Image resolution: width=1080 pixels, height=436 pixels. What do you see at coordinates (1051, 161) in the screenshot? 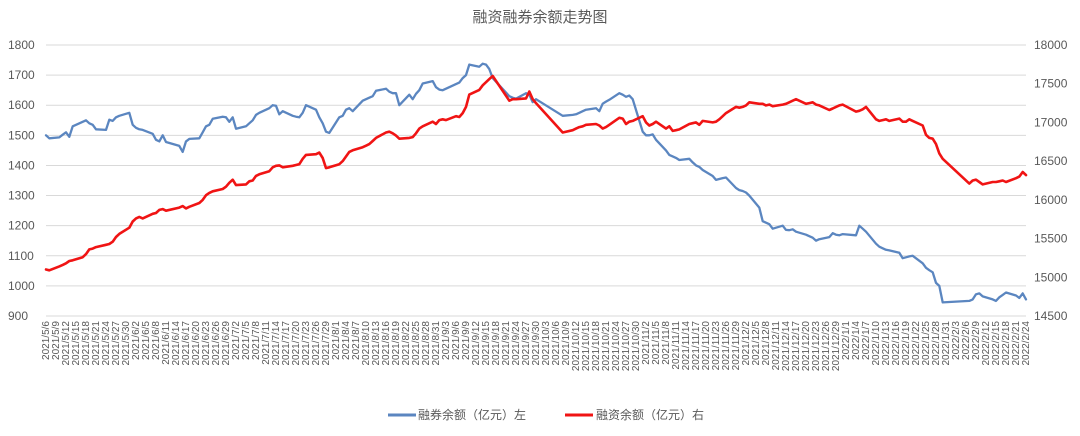
I see `y-right-tick-label: 16500` at bounding box center [1051, 161].